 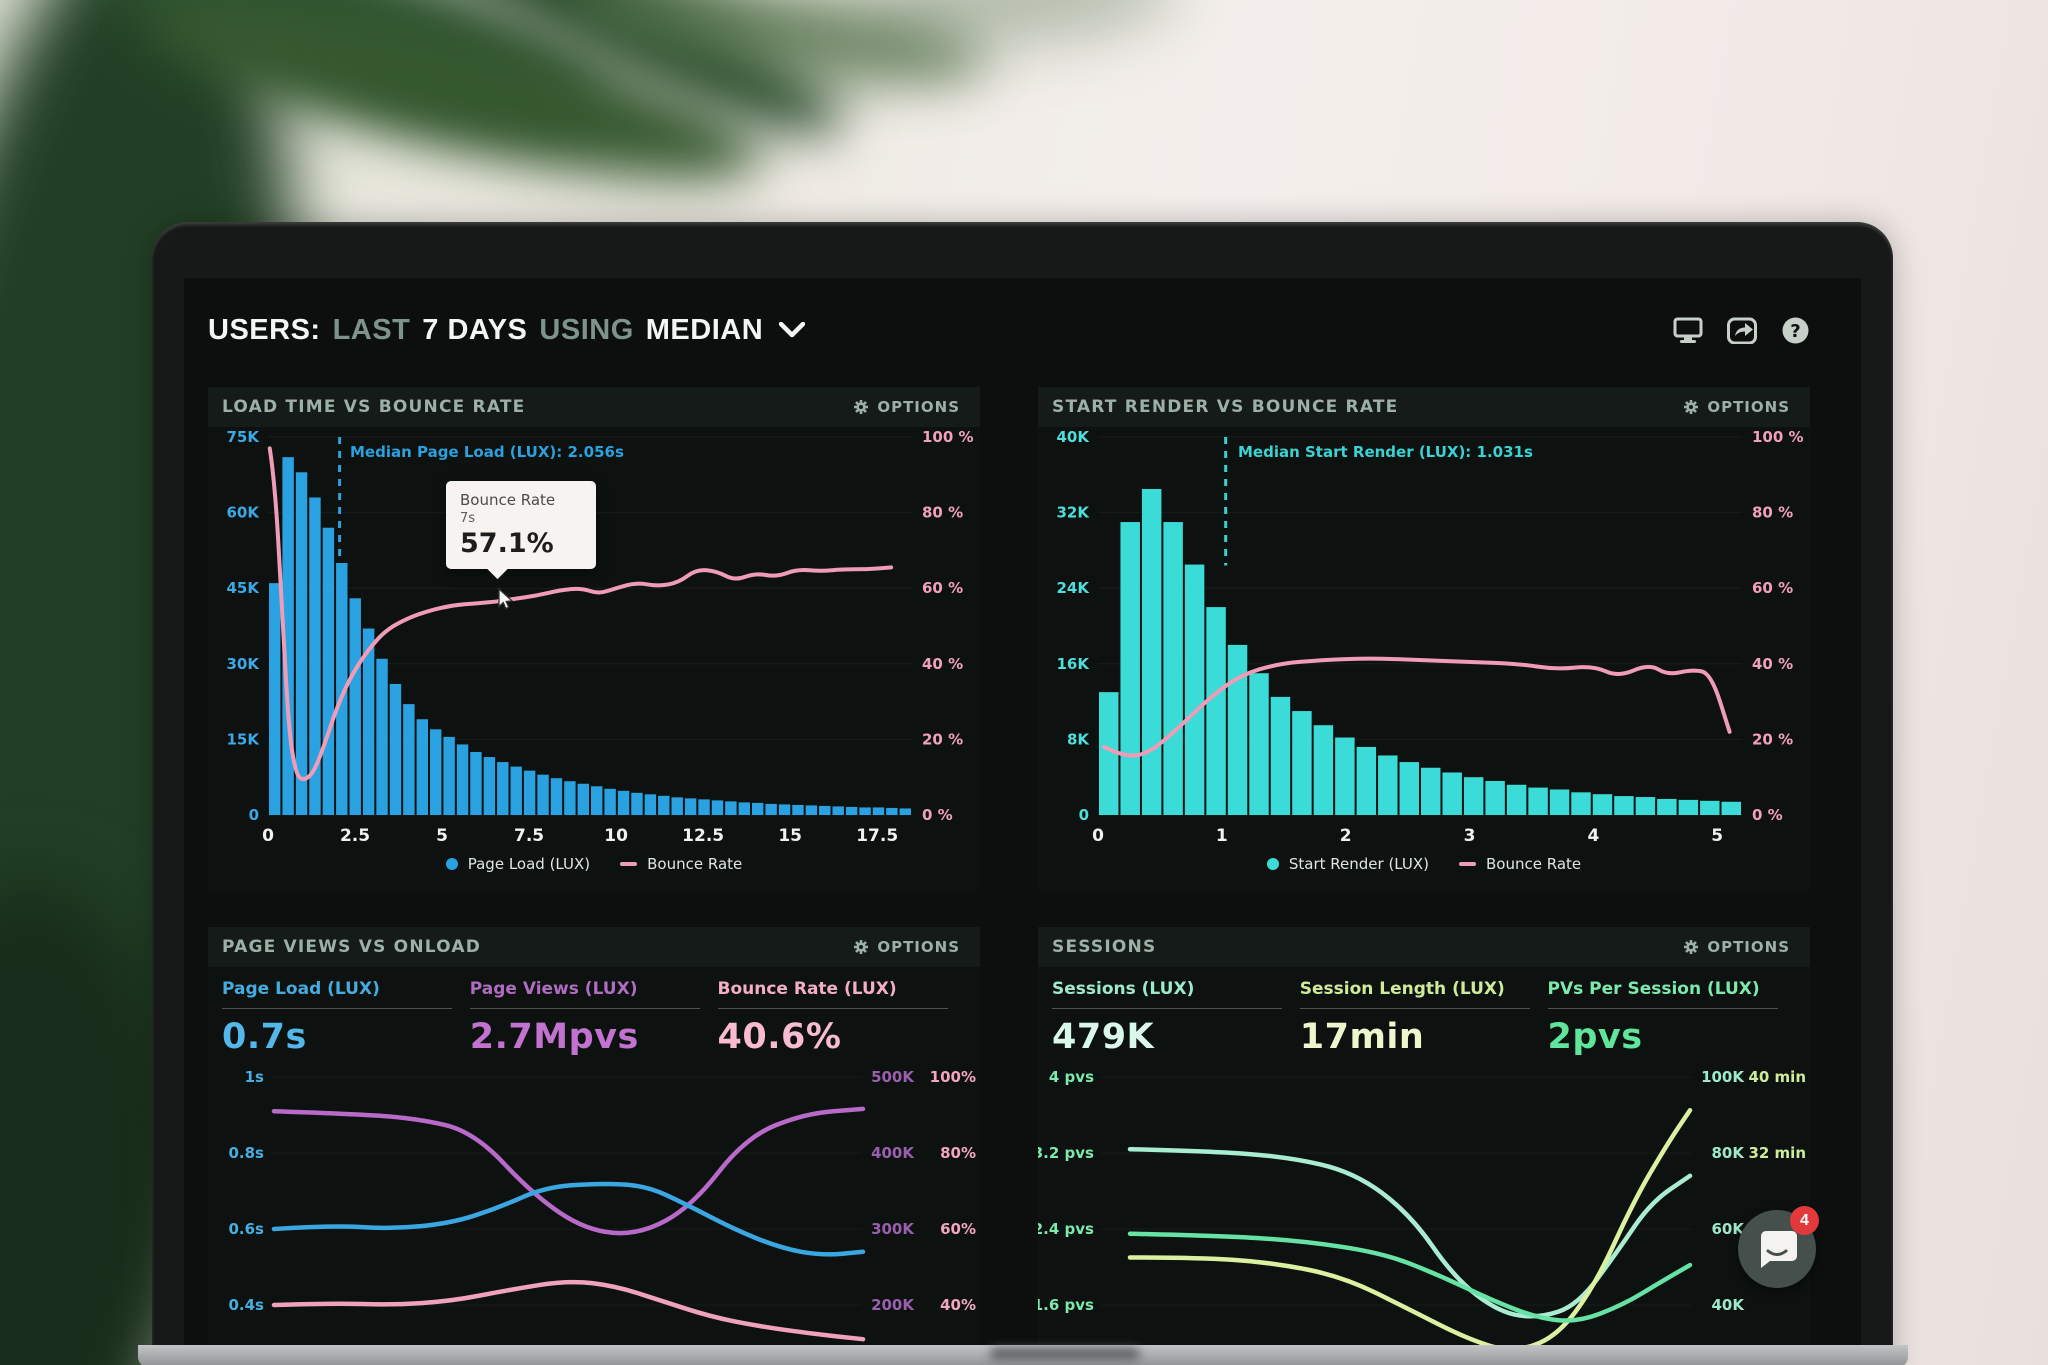 I want to click on median-annotation: Median Page Load (LUX): 2.056s, so click(x=487, y=452).